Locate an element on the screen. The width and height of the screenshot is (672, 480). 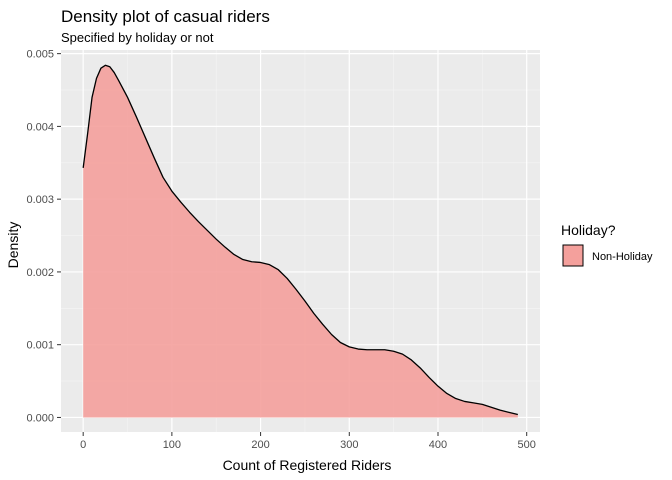
x-tick-label: 100 is located at coordinates (172, 445).